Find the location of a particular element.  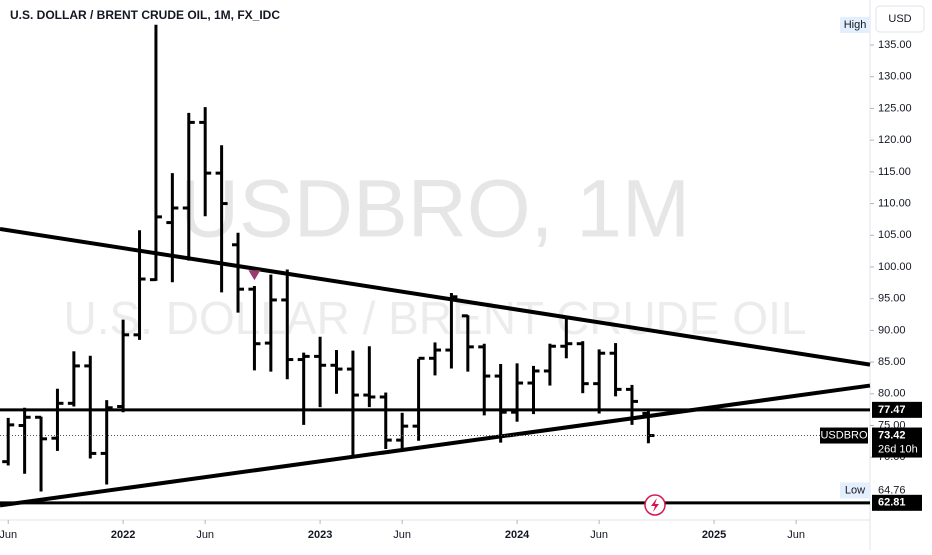

y-tick-label: 90.00 is located at coordinates (892, 330).